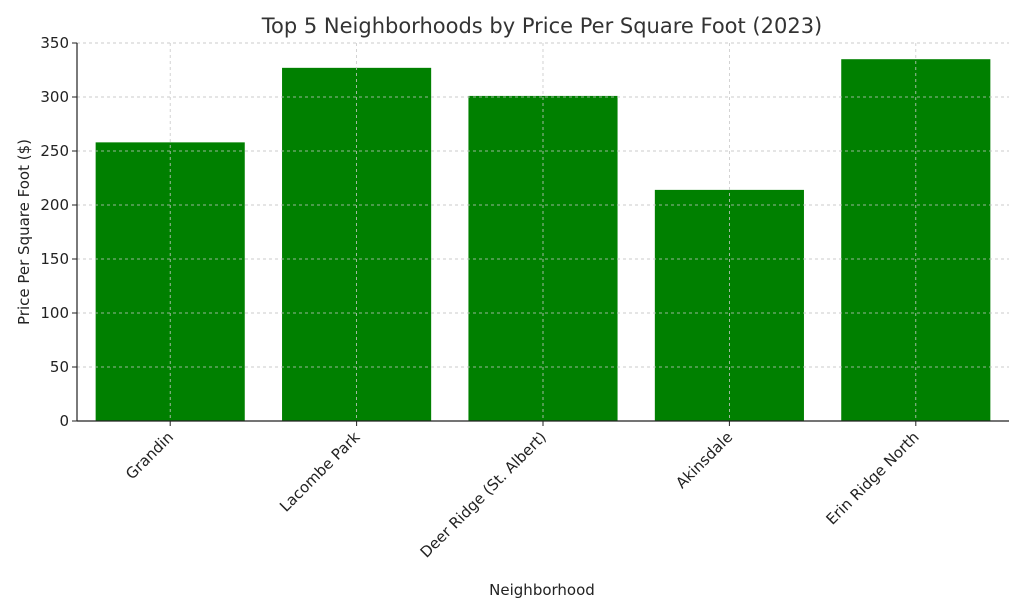 This screenshot has width=1024, height=614. I want to click on x-axis-label: Neighborhood, so click(542, 590).